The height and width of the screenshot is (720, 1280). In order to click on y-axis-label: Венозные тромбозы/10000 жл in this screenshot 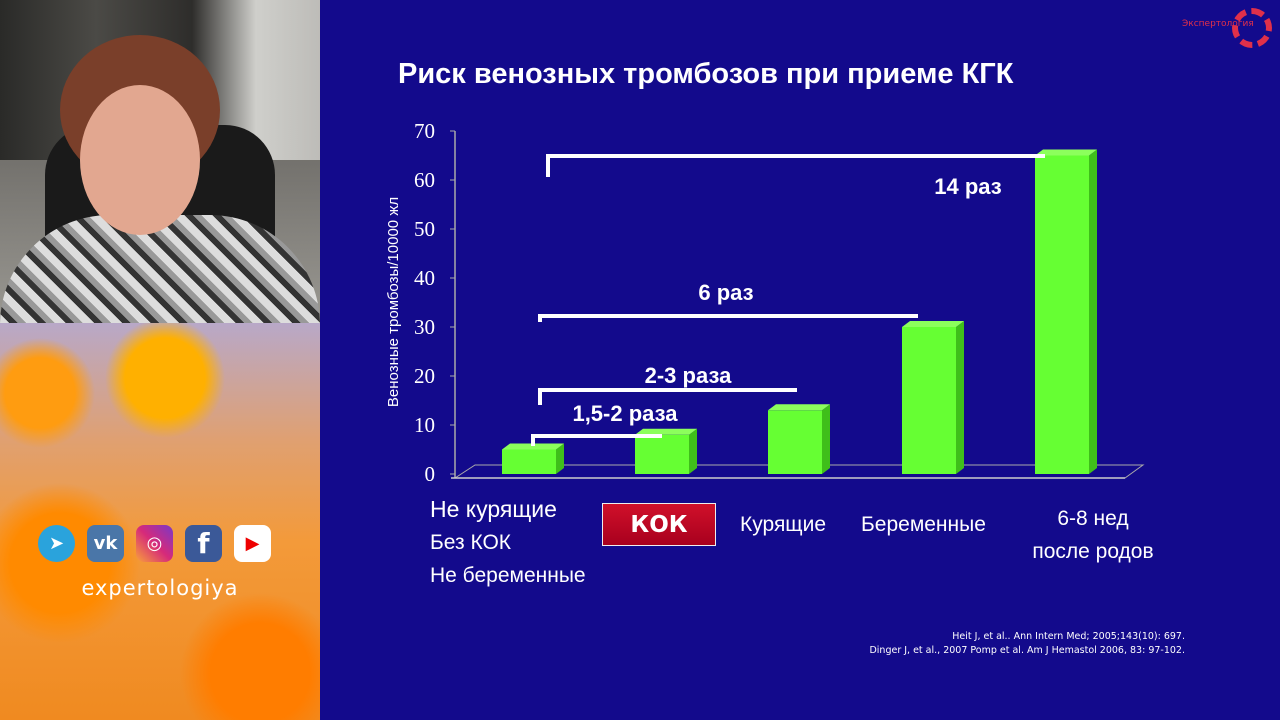, I will do `click(393, 302)`.